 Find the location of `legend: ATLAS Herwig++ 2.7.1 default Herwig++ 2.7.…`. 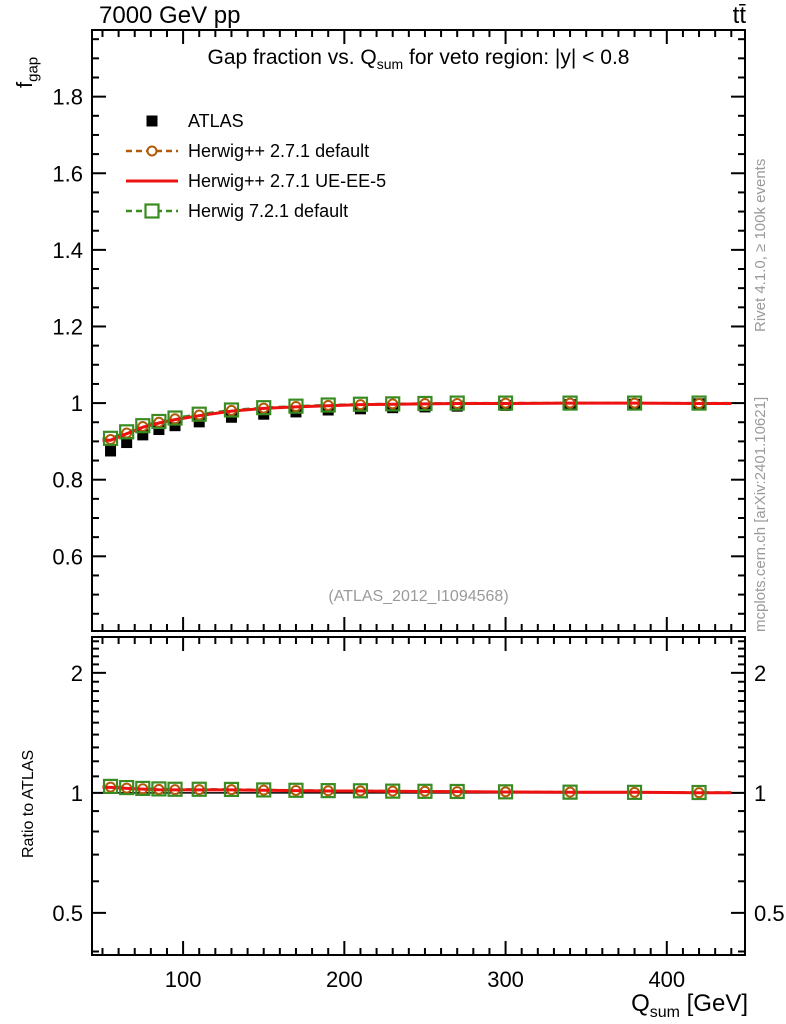

legend: ATLAS Herwig++ 2.7.1 default Herwig++ 2.7.… is located at coordinates (255, 166).